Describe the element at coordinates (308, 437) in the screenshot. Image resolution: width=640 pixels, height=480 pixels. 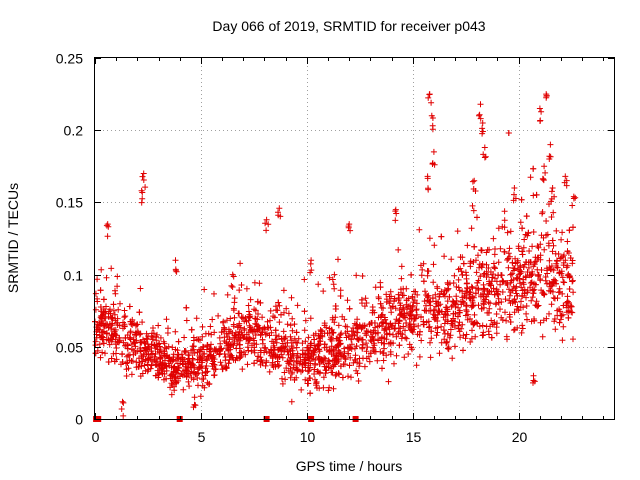
I see `x-tick-label: 10` at that location.